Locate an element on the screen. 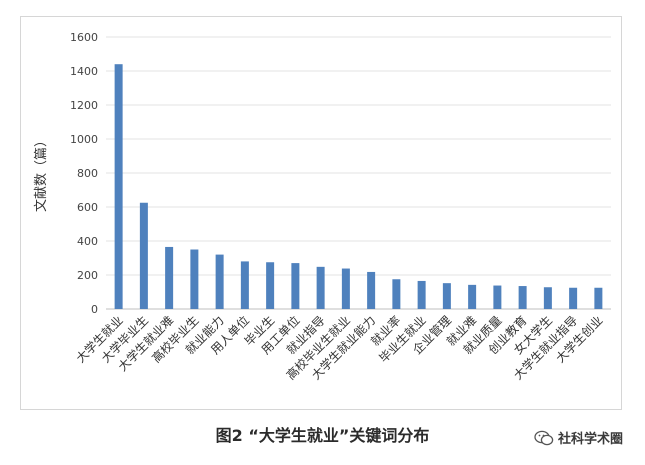 The width and height of the screenshot is (645, 465). figure-caption: 图2 “大学生就业”关键词分布 is located at coordinates (322, 435).